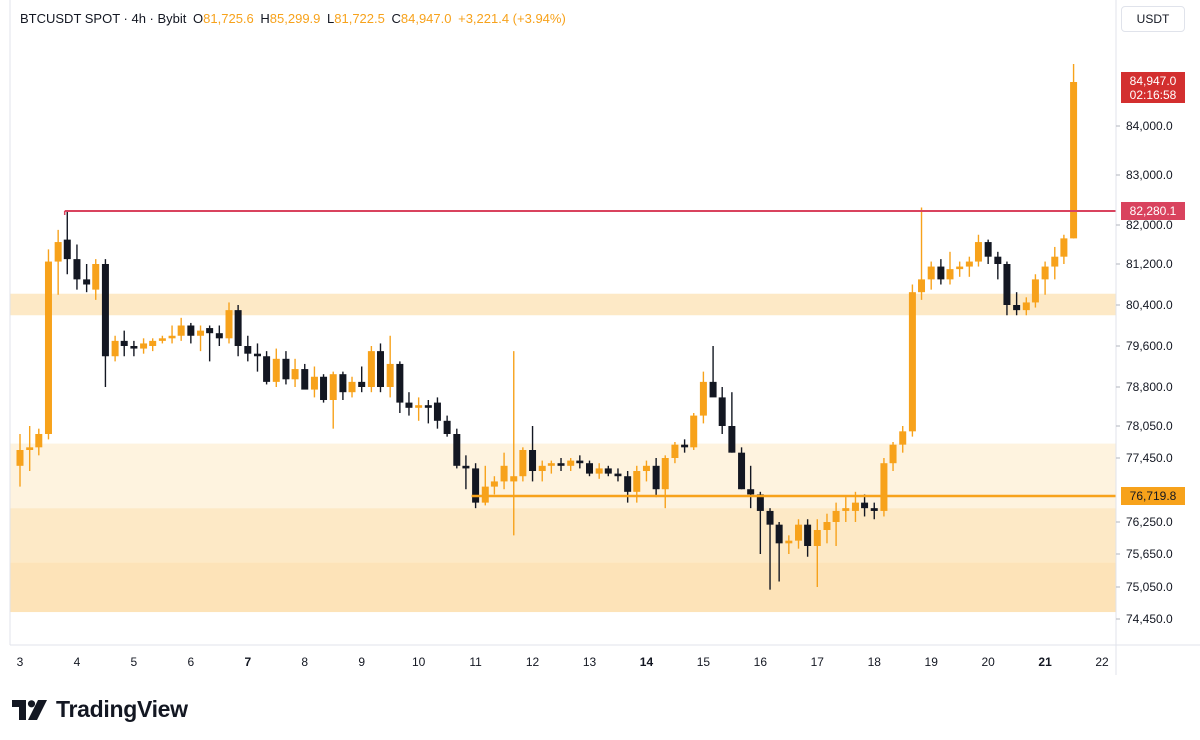 This screenshot has width=1200, height=740. I want to click on legend-symbol: BTCUSDT SPOT · 4h · Bybit, so click(103, 18).